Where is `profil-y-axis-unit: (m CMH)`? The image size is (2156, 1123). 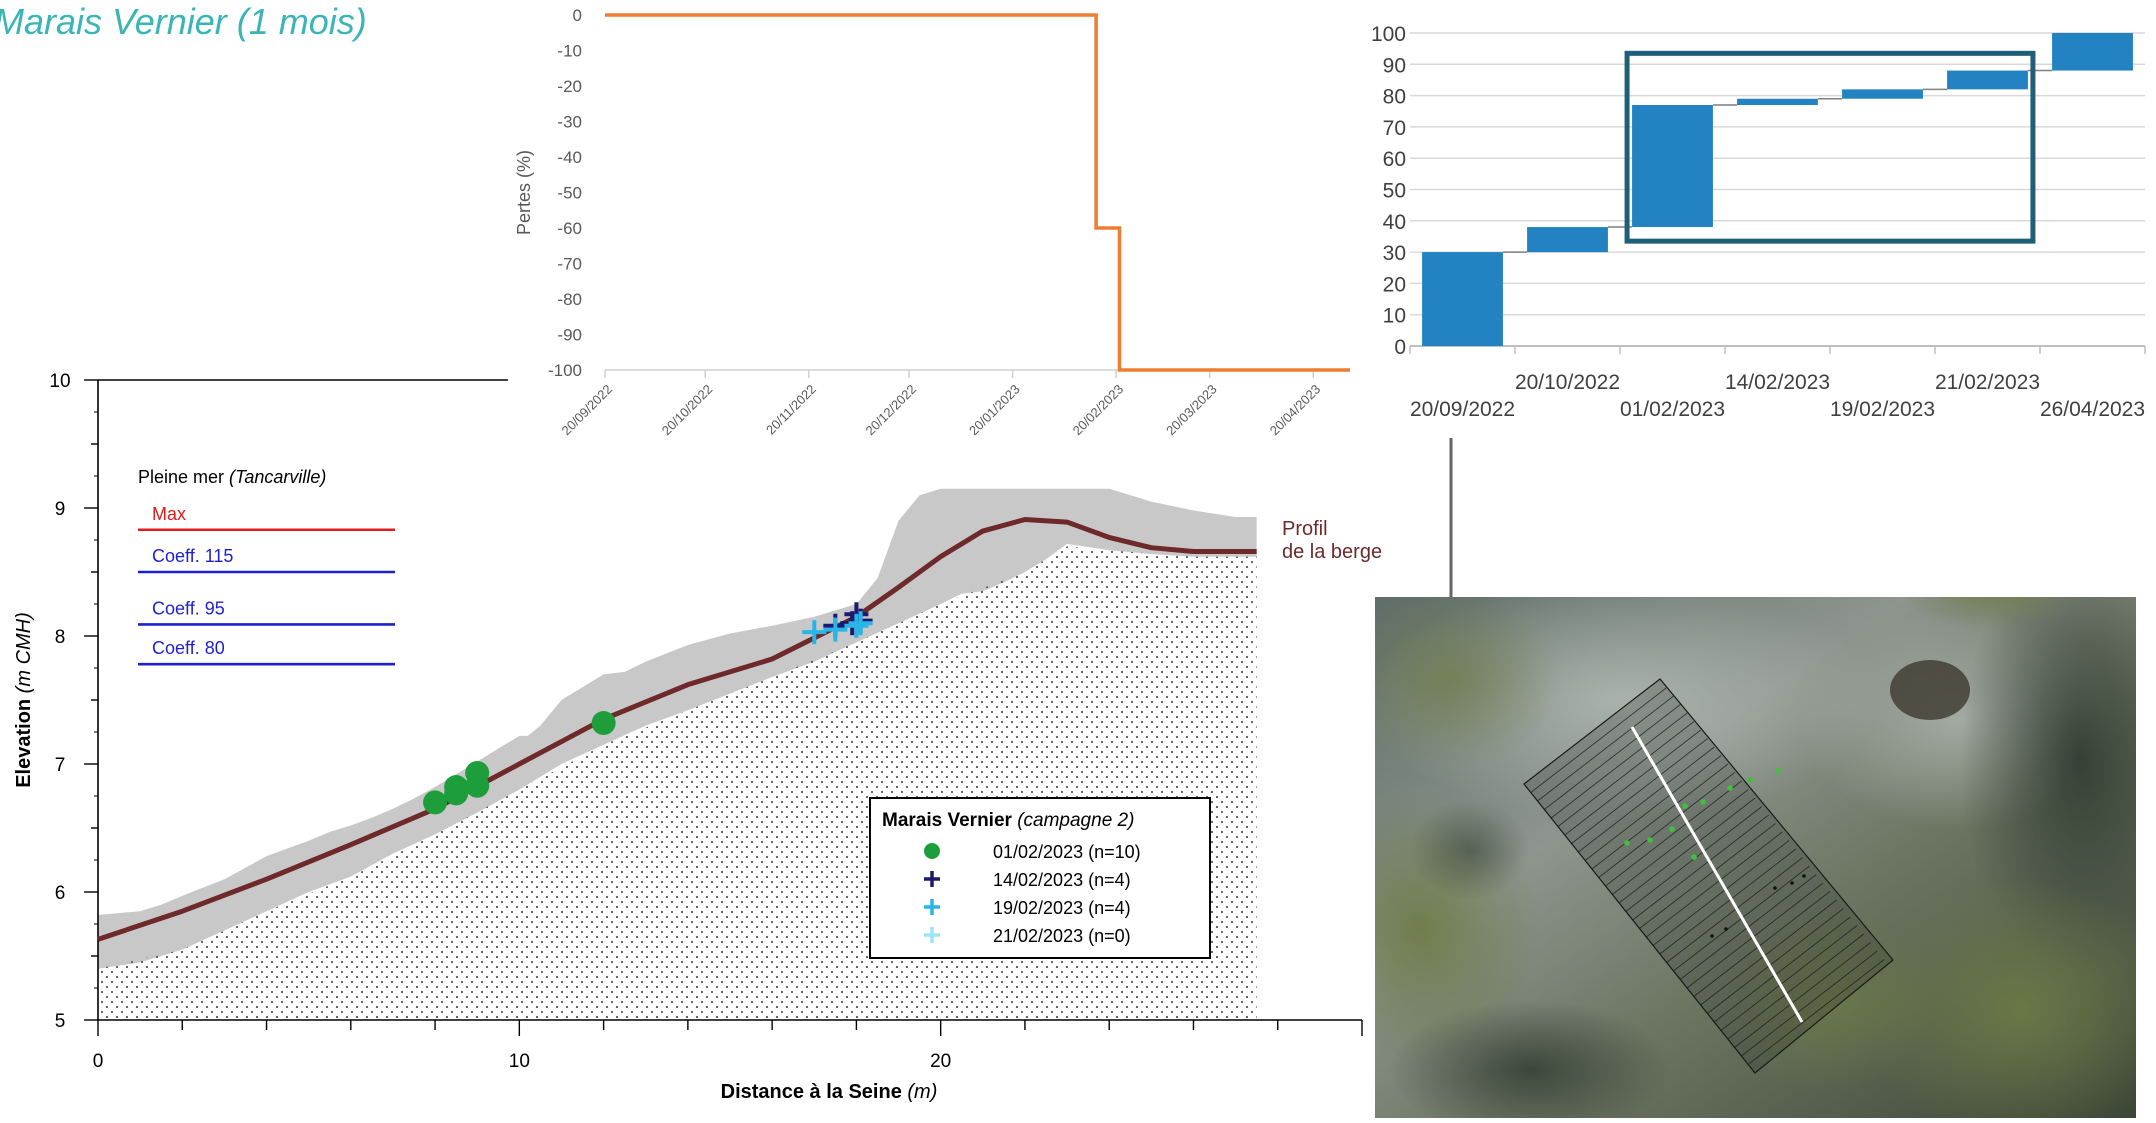 profil-y-axis-unit: (m CMH) is located at coordinates (24, 652).